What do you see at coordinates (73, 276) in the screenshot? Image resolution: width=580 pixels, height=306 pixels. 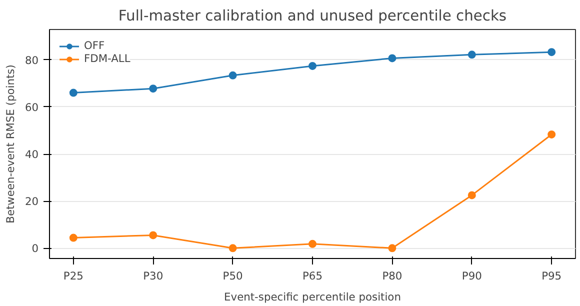 I see `x-tick-label: P25` at bounding box center [73, 276].